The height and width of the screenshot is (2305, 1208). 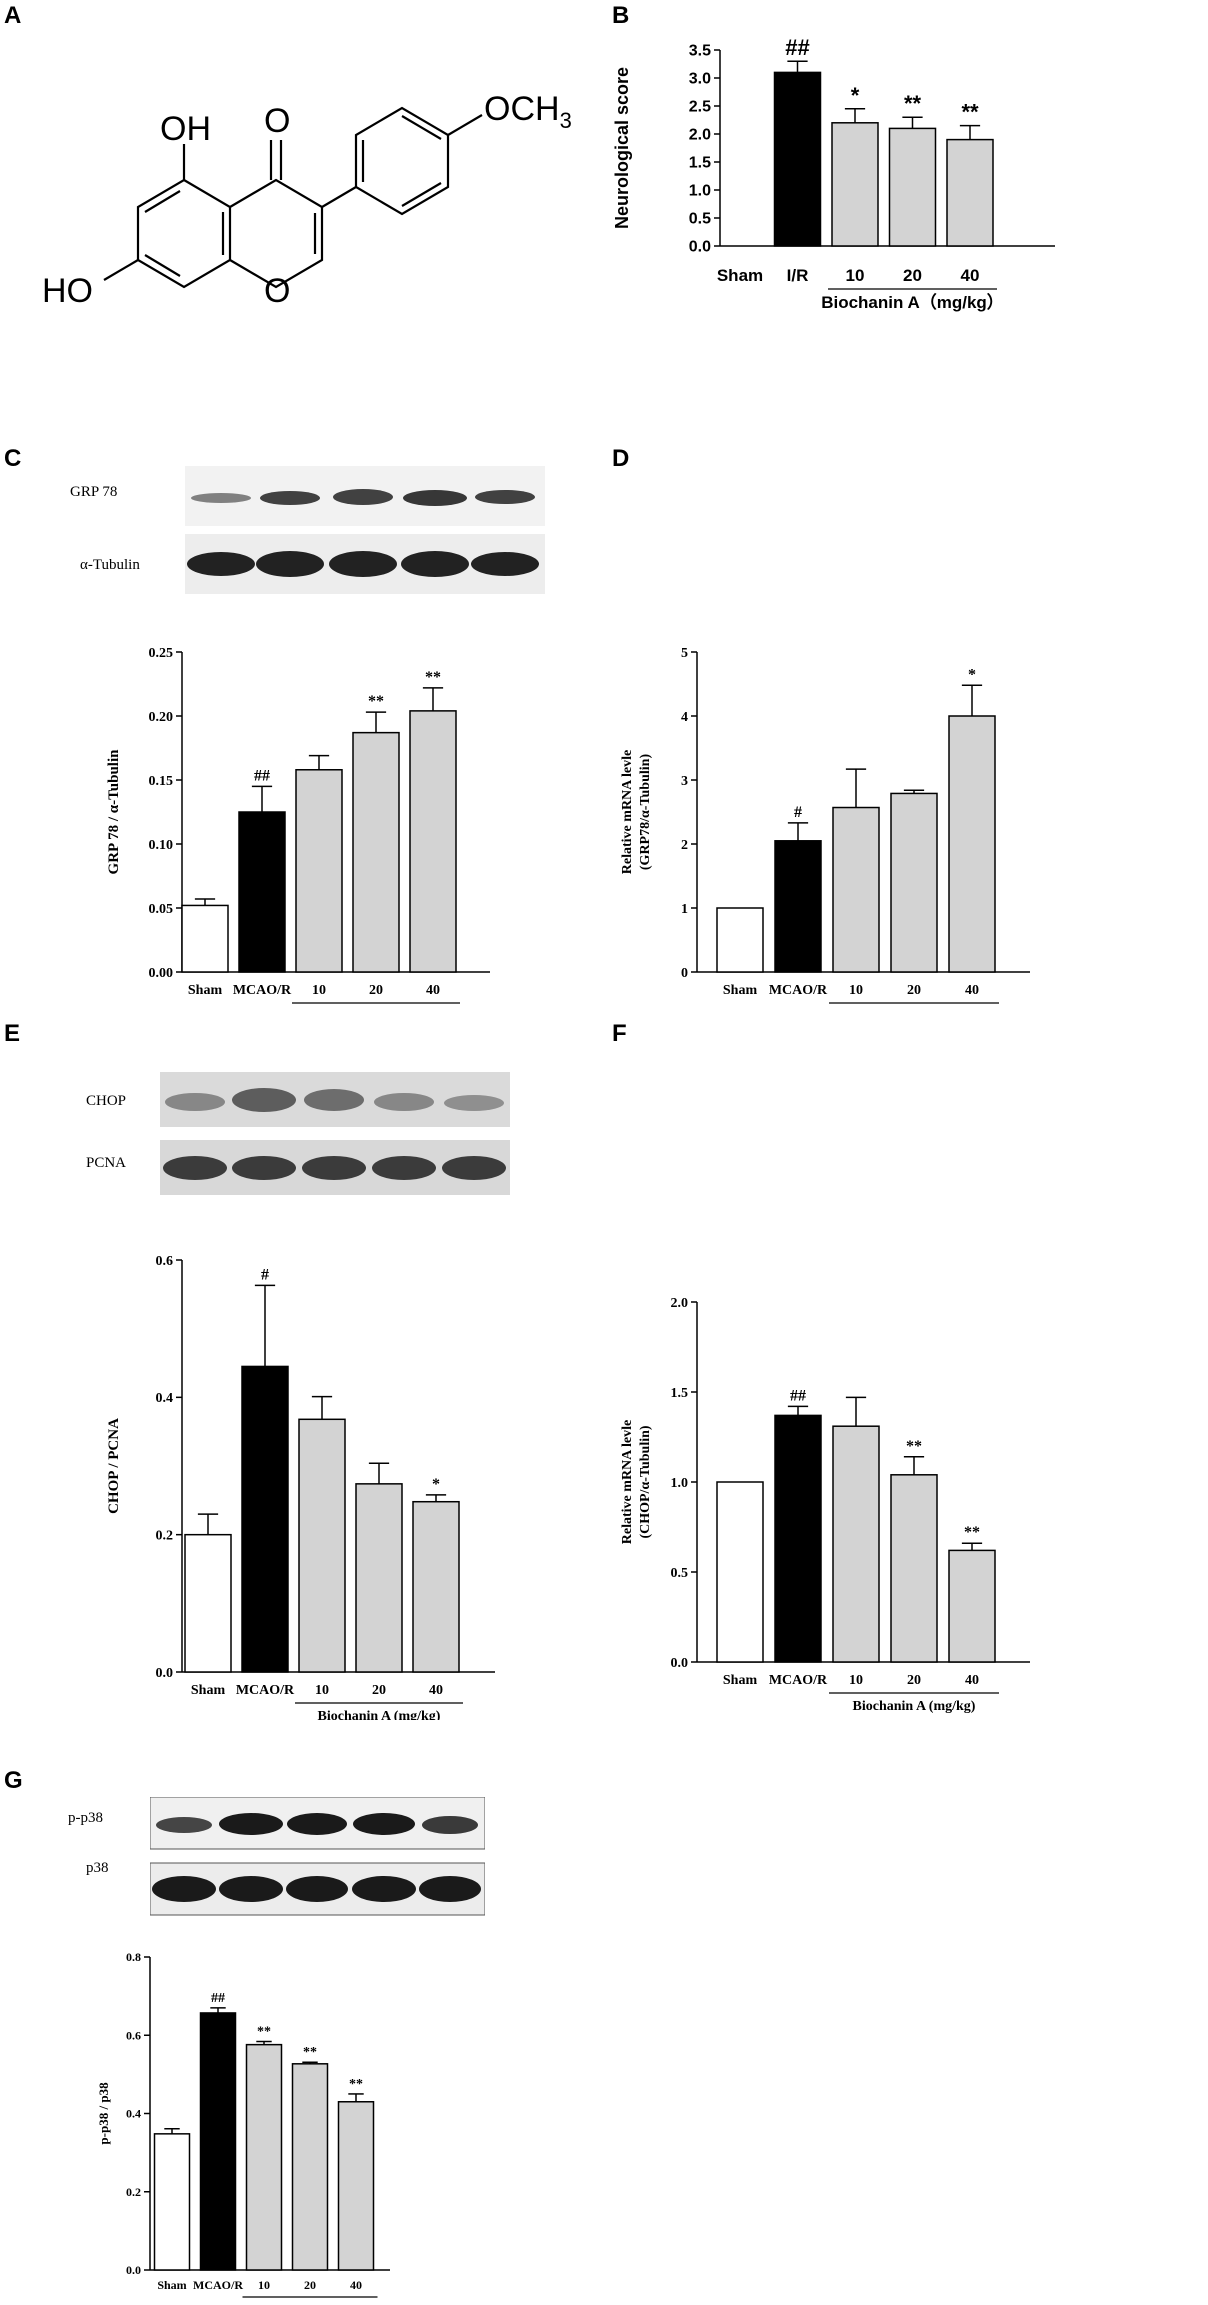 I want to click on panel-letter-b: B, so click(x=621, y=15).